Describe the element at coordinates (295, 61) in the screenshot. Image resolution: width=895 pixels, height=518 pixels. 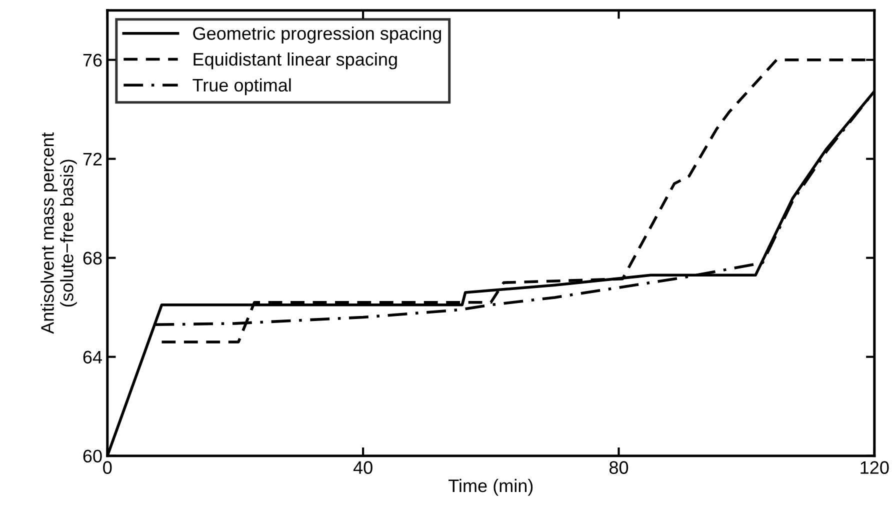
I see `legend-label: Equidistant linear spacing` at that location.